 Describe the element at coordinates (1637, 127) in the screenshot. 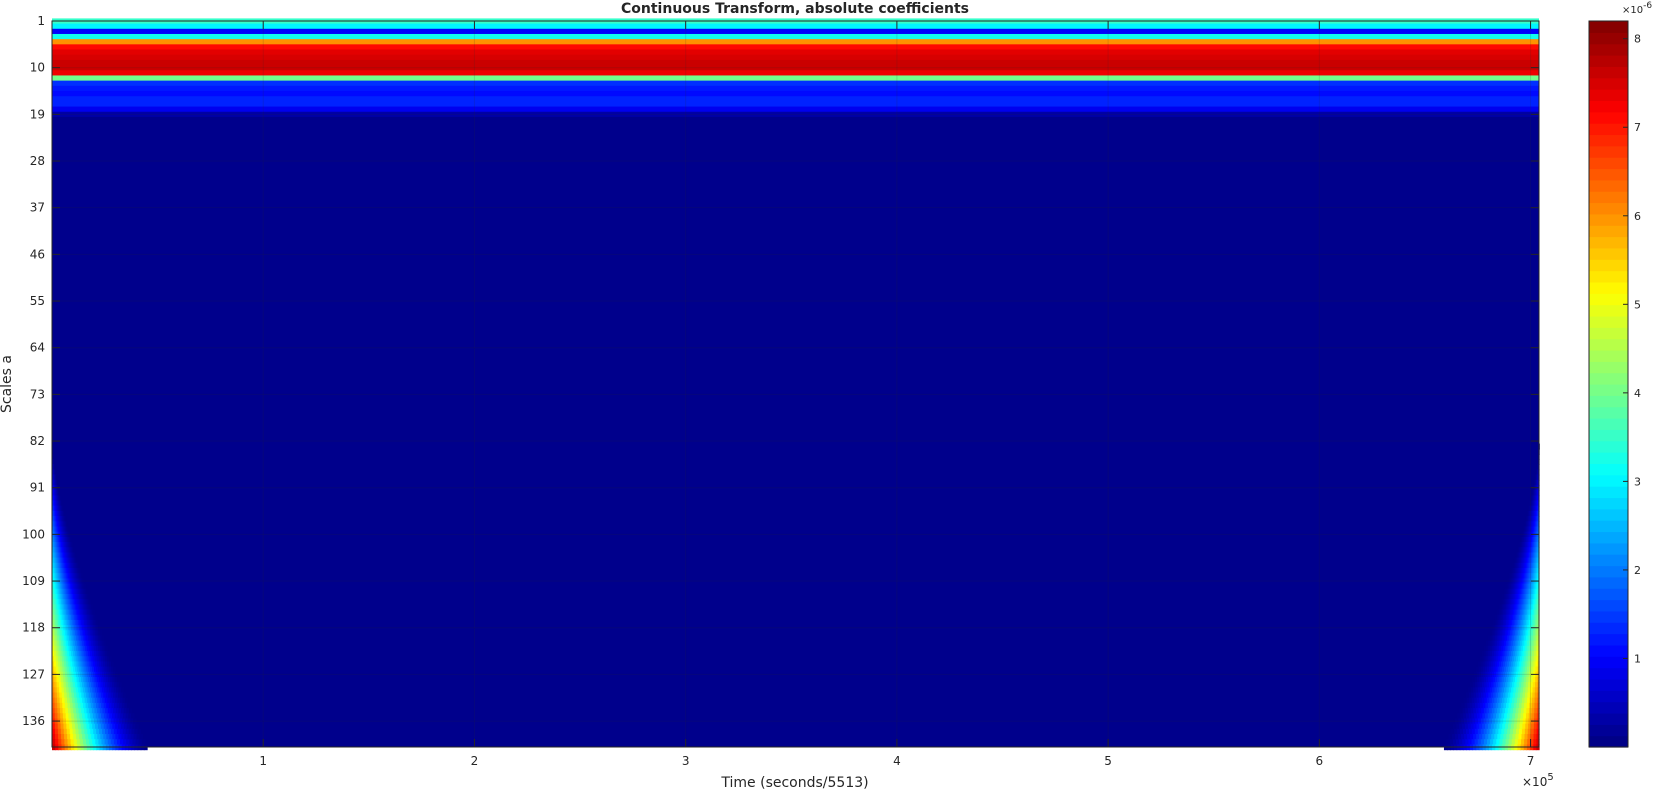

I see `colorbar-tick-label: 7` at that location.